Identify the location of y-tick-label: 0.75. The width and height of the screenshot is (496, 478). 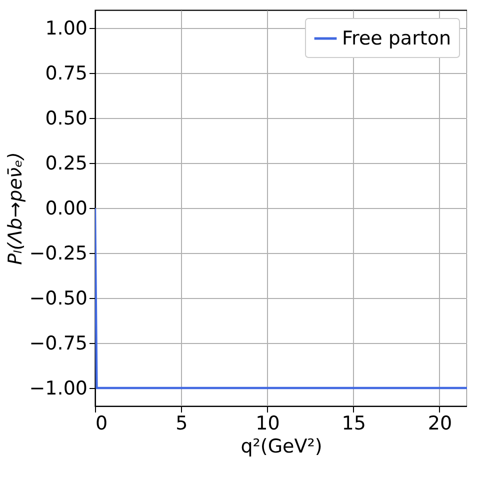
(66, 73).